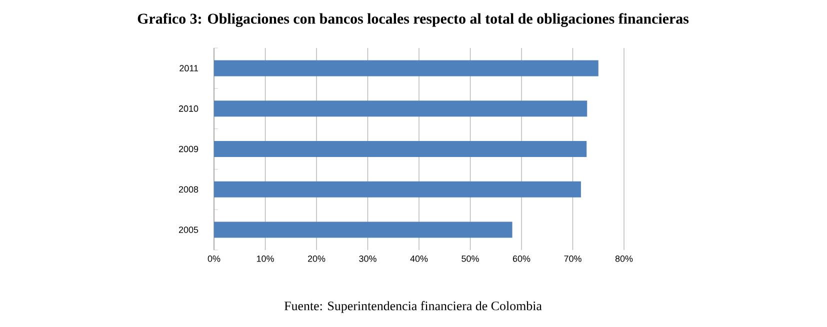 The height and width of the screenshot is (327, 827). I want to click on x-tick-label: 40%, so click(419, 259).